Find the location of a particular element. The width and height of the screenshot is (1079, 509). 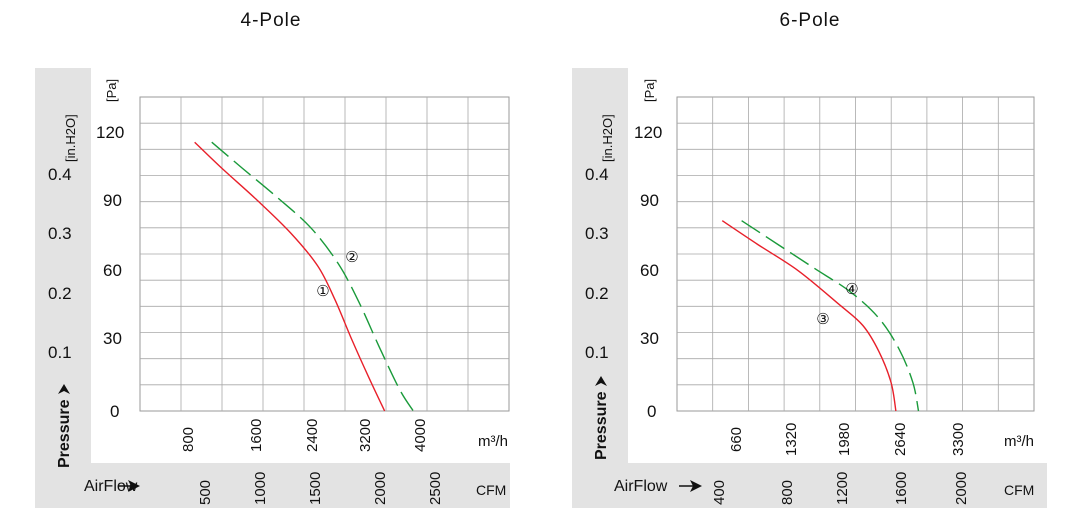

x-cfm-tick: 1000 is located at coordinates (260, 488).